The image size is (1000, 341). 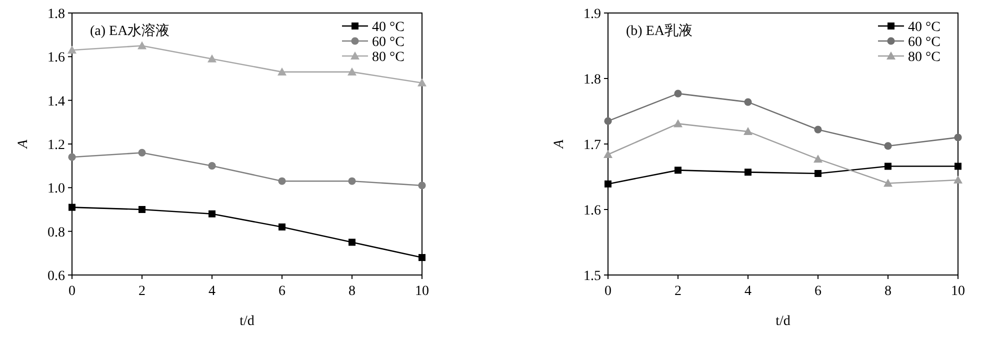 What do you see at coordinates (56, 189) in the screenshot?
I see `ytick: 1.0` at bounding box center [56, 189].